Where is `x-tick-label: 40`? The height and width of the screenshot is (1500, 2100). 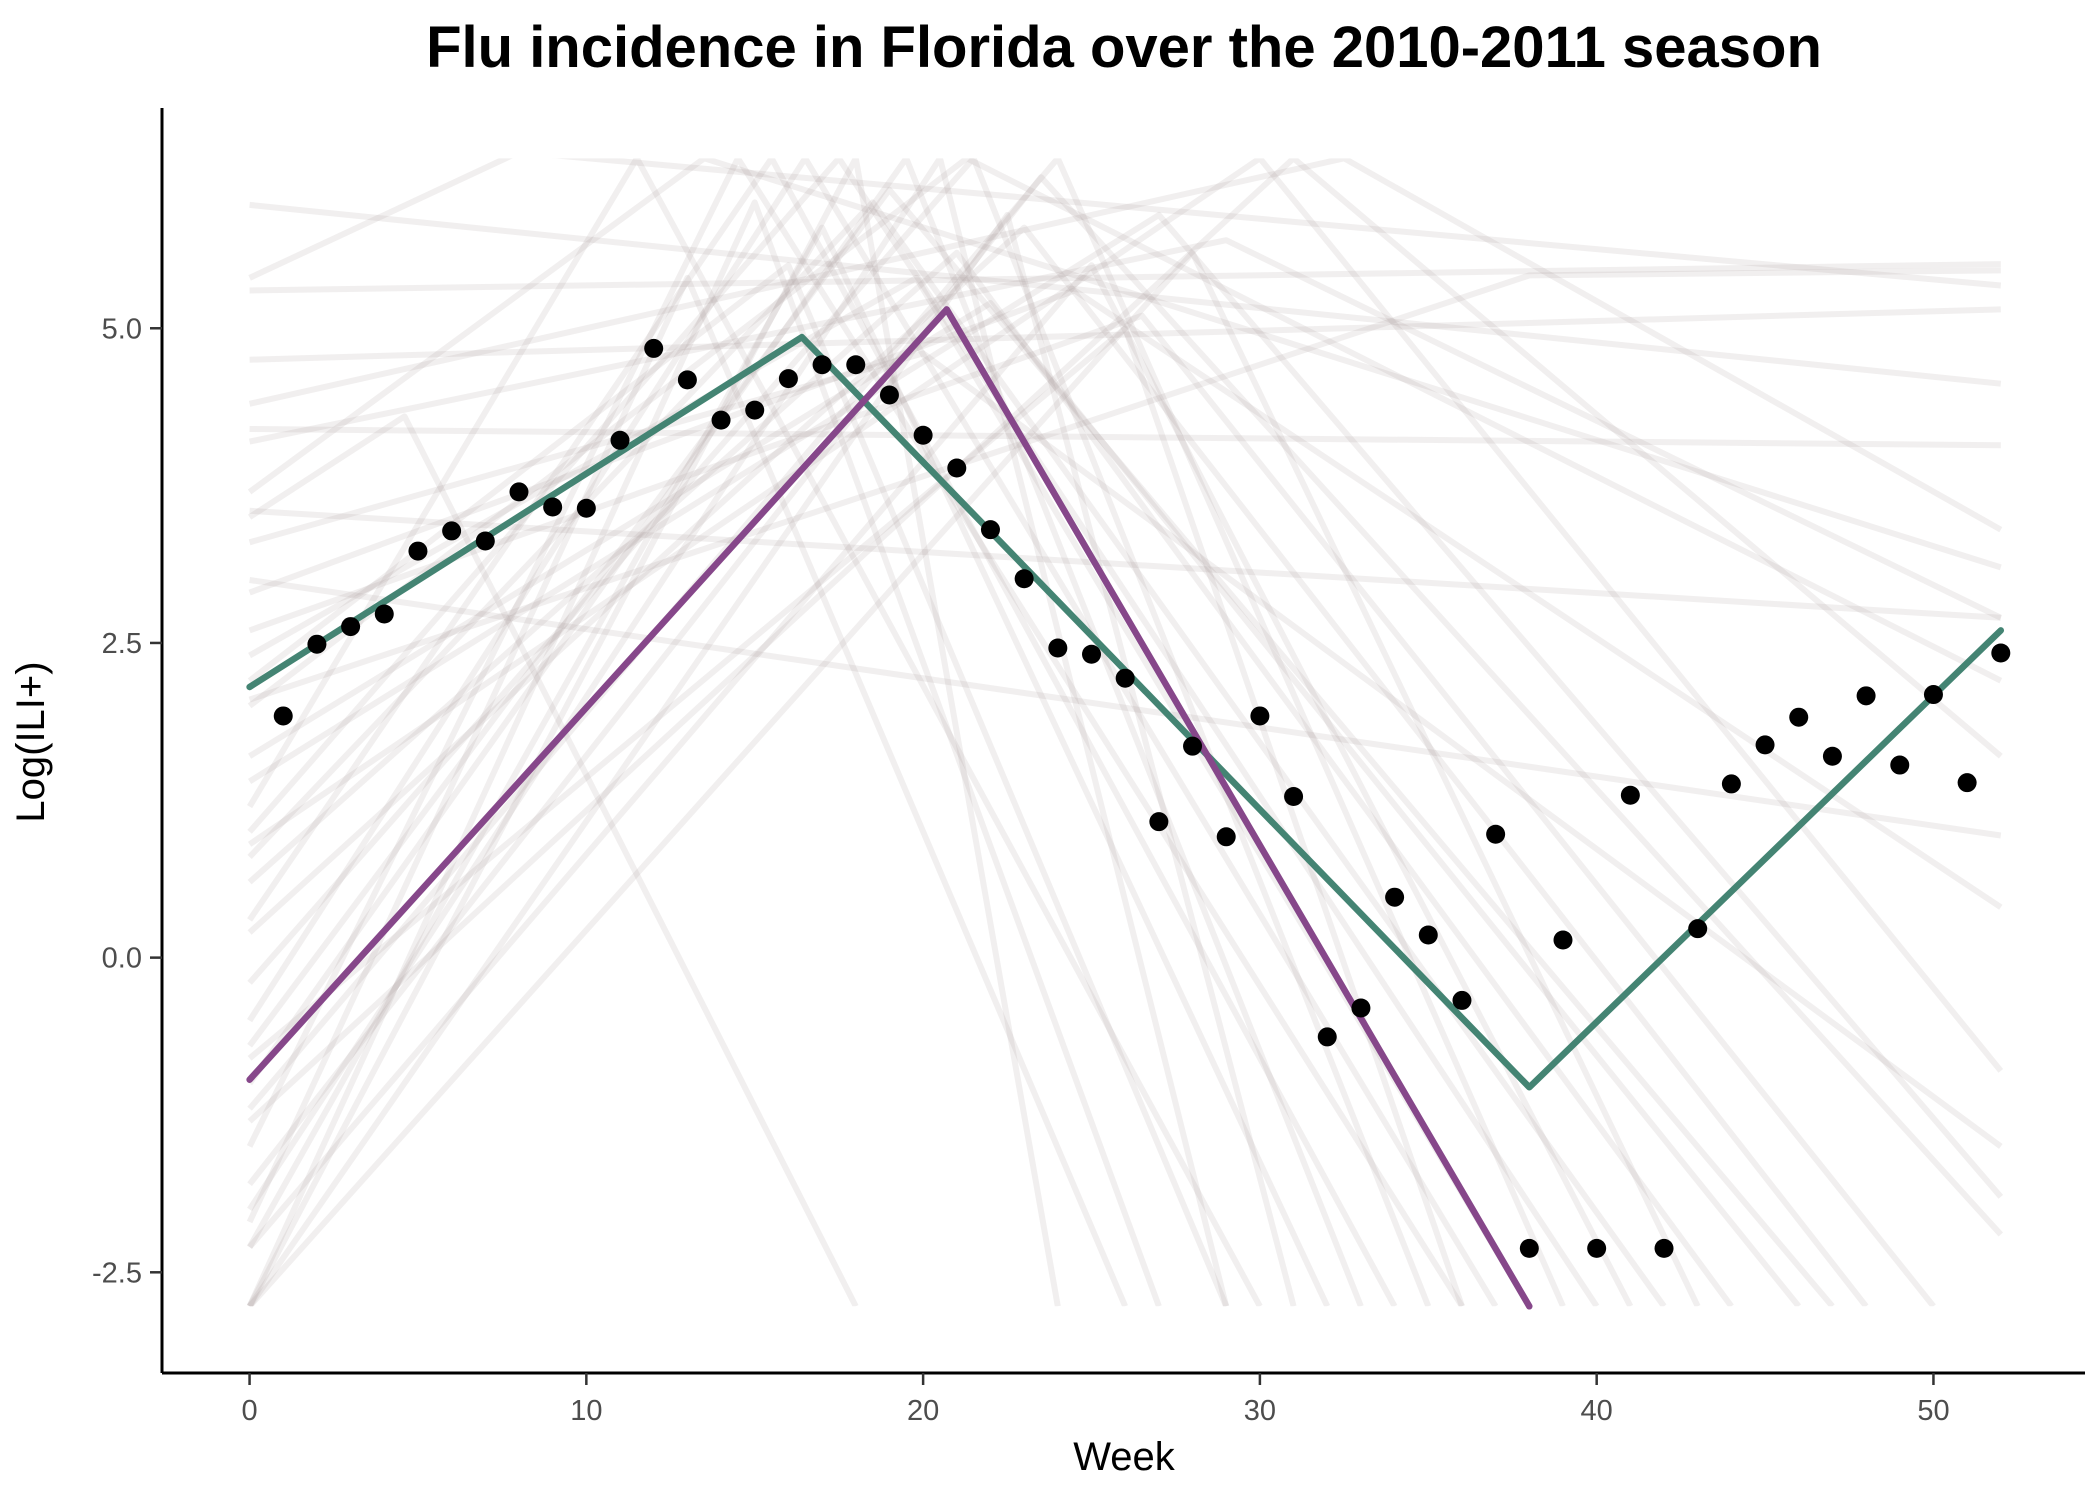
x-tick-label: 40 is located at coordinates (1597, 1411).